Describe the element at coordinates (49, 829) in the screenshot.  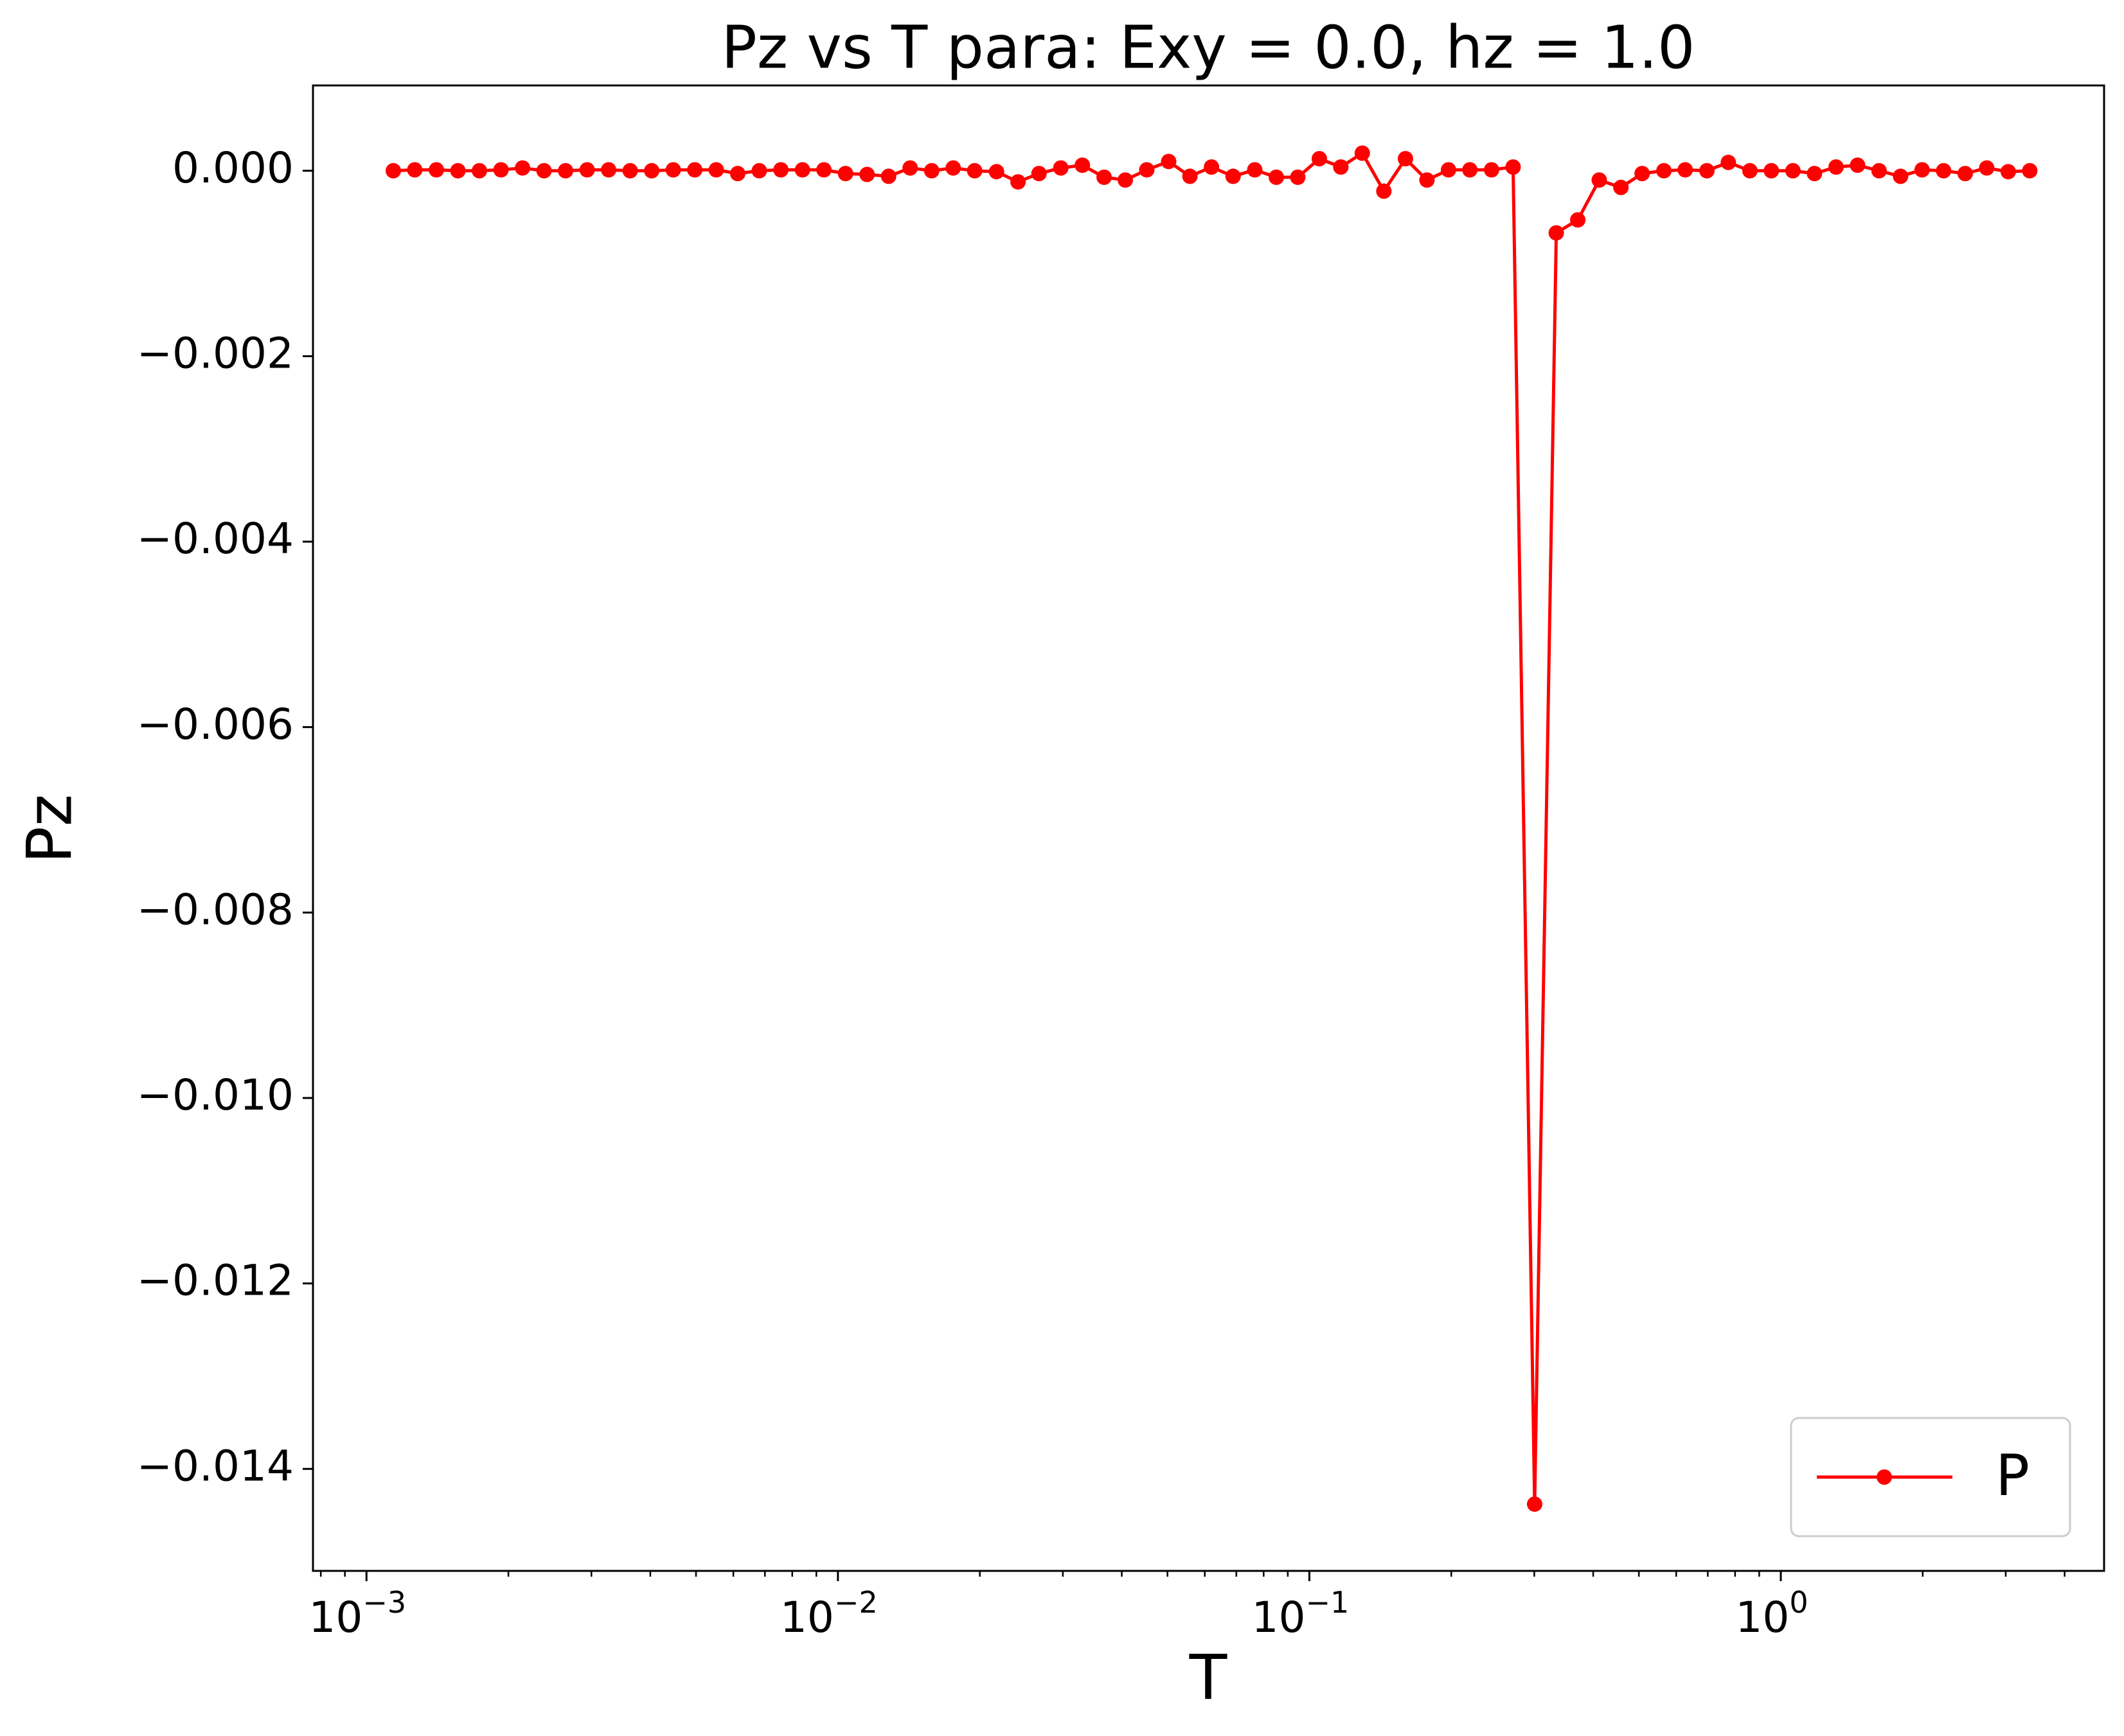
I see `y-axis-label: Pz` at that location.